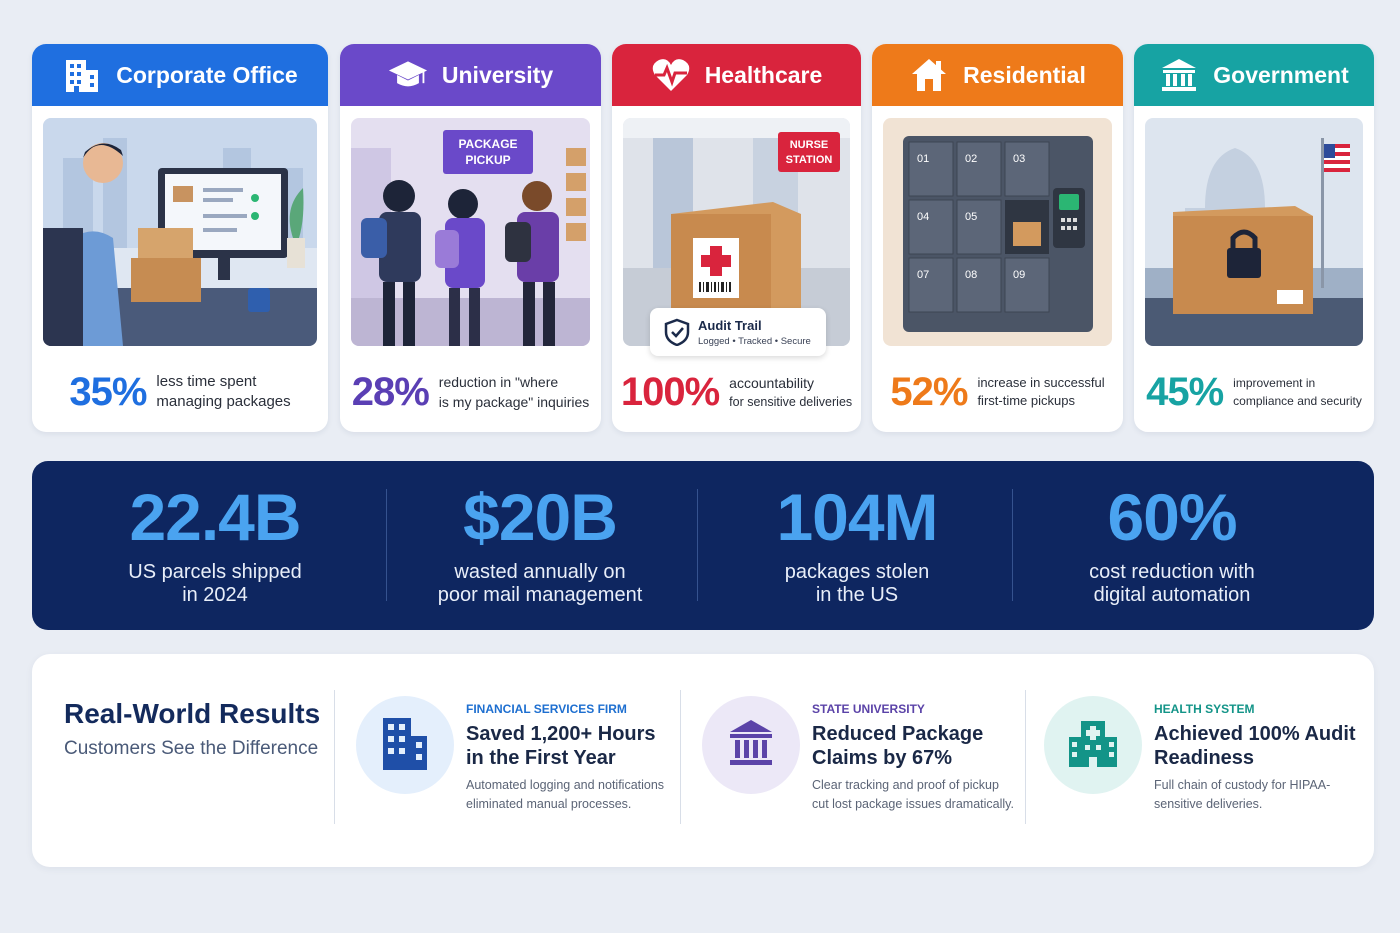 Image resolution: width=1400 pixels, height=933 pixels. I want to click on hospital-icon, so click(1093, 745).